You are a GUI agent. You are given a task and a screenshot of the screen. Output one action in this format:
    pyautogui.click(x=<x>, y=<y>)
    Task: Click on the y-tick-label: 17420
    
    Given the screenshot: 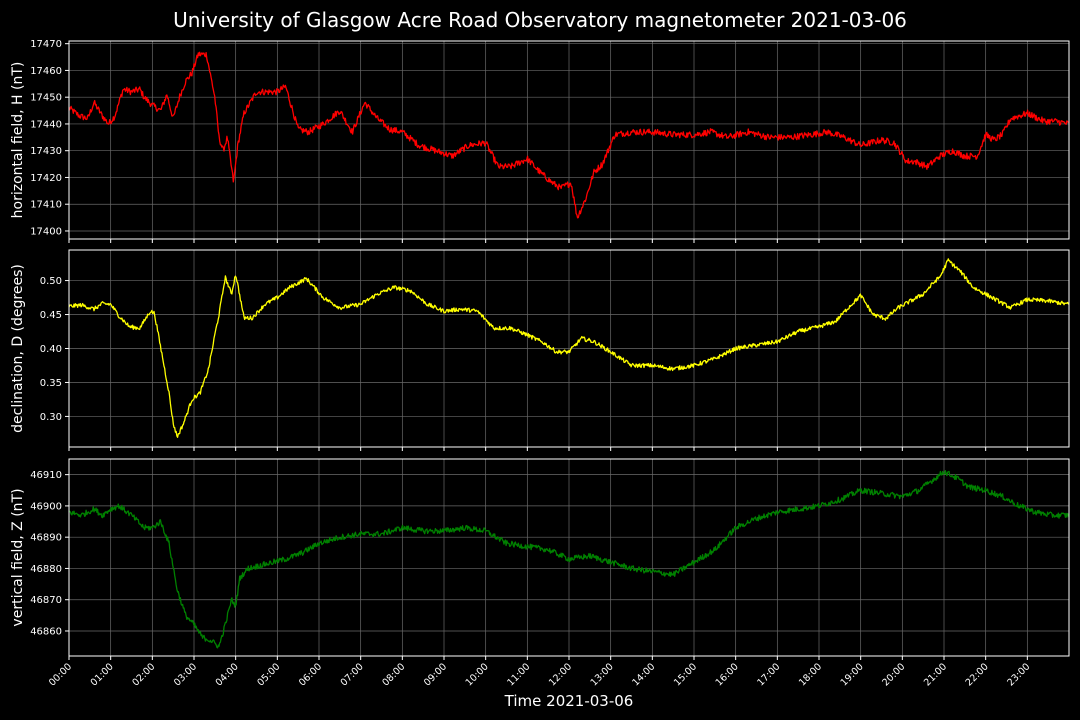 What is the action you would take?
    pyautogui.click(x=46, y=178)
    